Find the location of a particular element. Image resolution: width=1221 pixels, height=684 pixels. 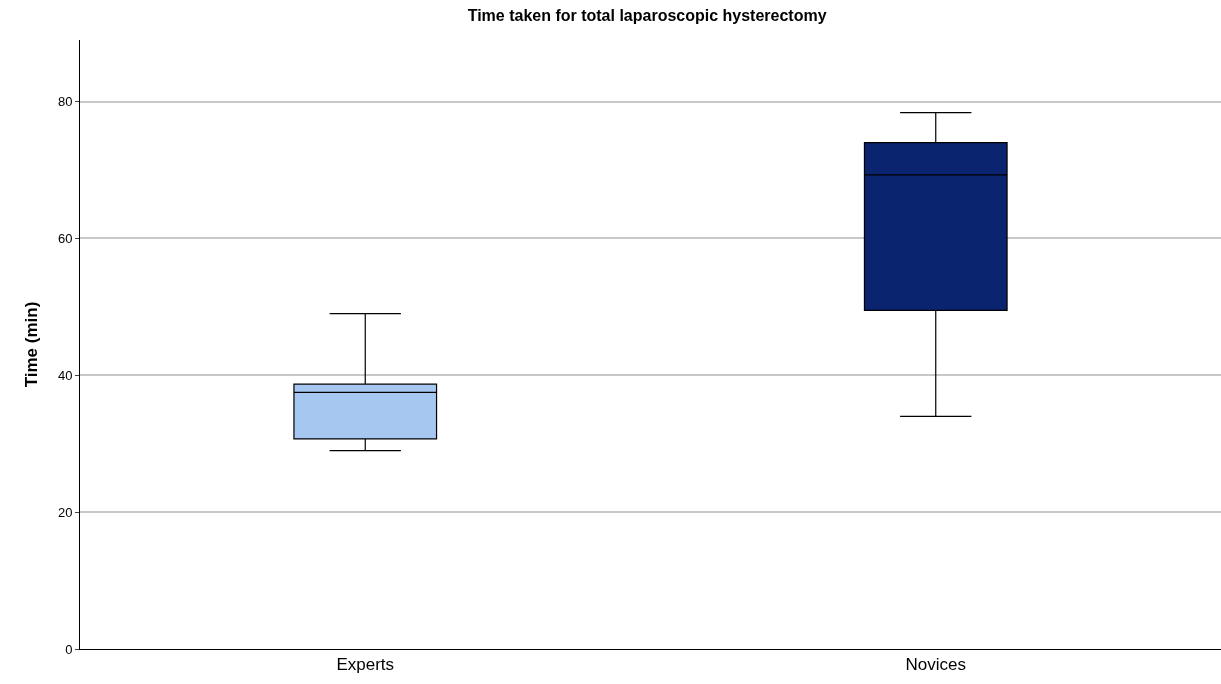

y-tick-label: 60 is located at coordinates (65, 238).